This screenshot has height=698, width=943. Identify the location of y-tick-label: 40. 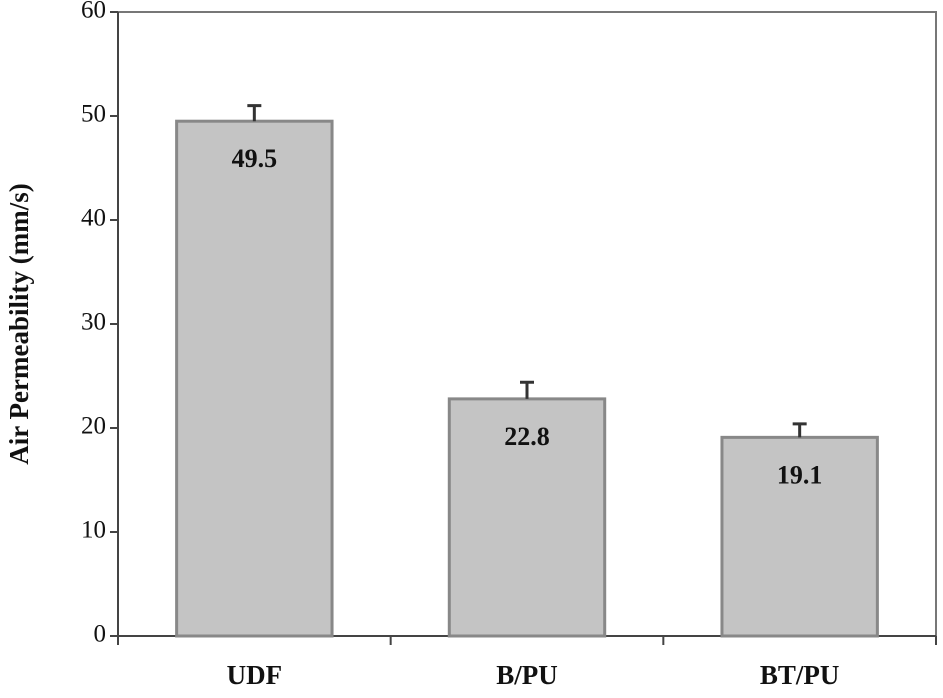
(93, 218).